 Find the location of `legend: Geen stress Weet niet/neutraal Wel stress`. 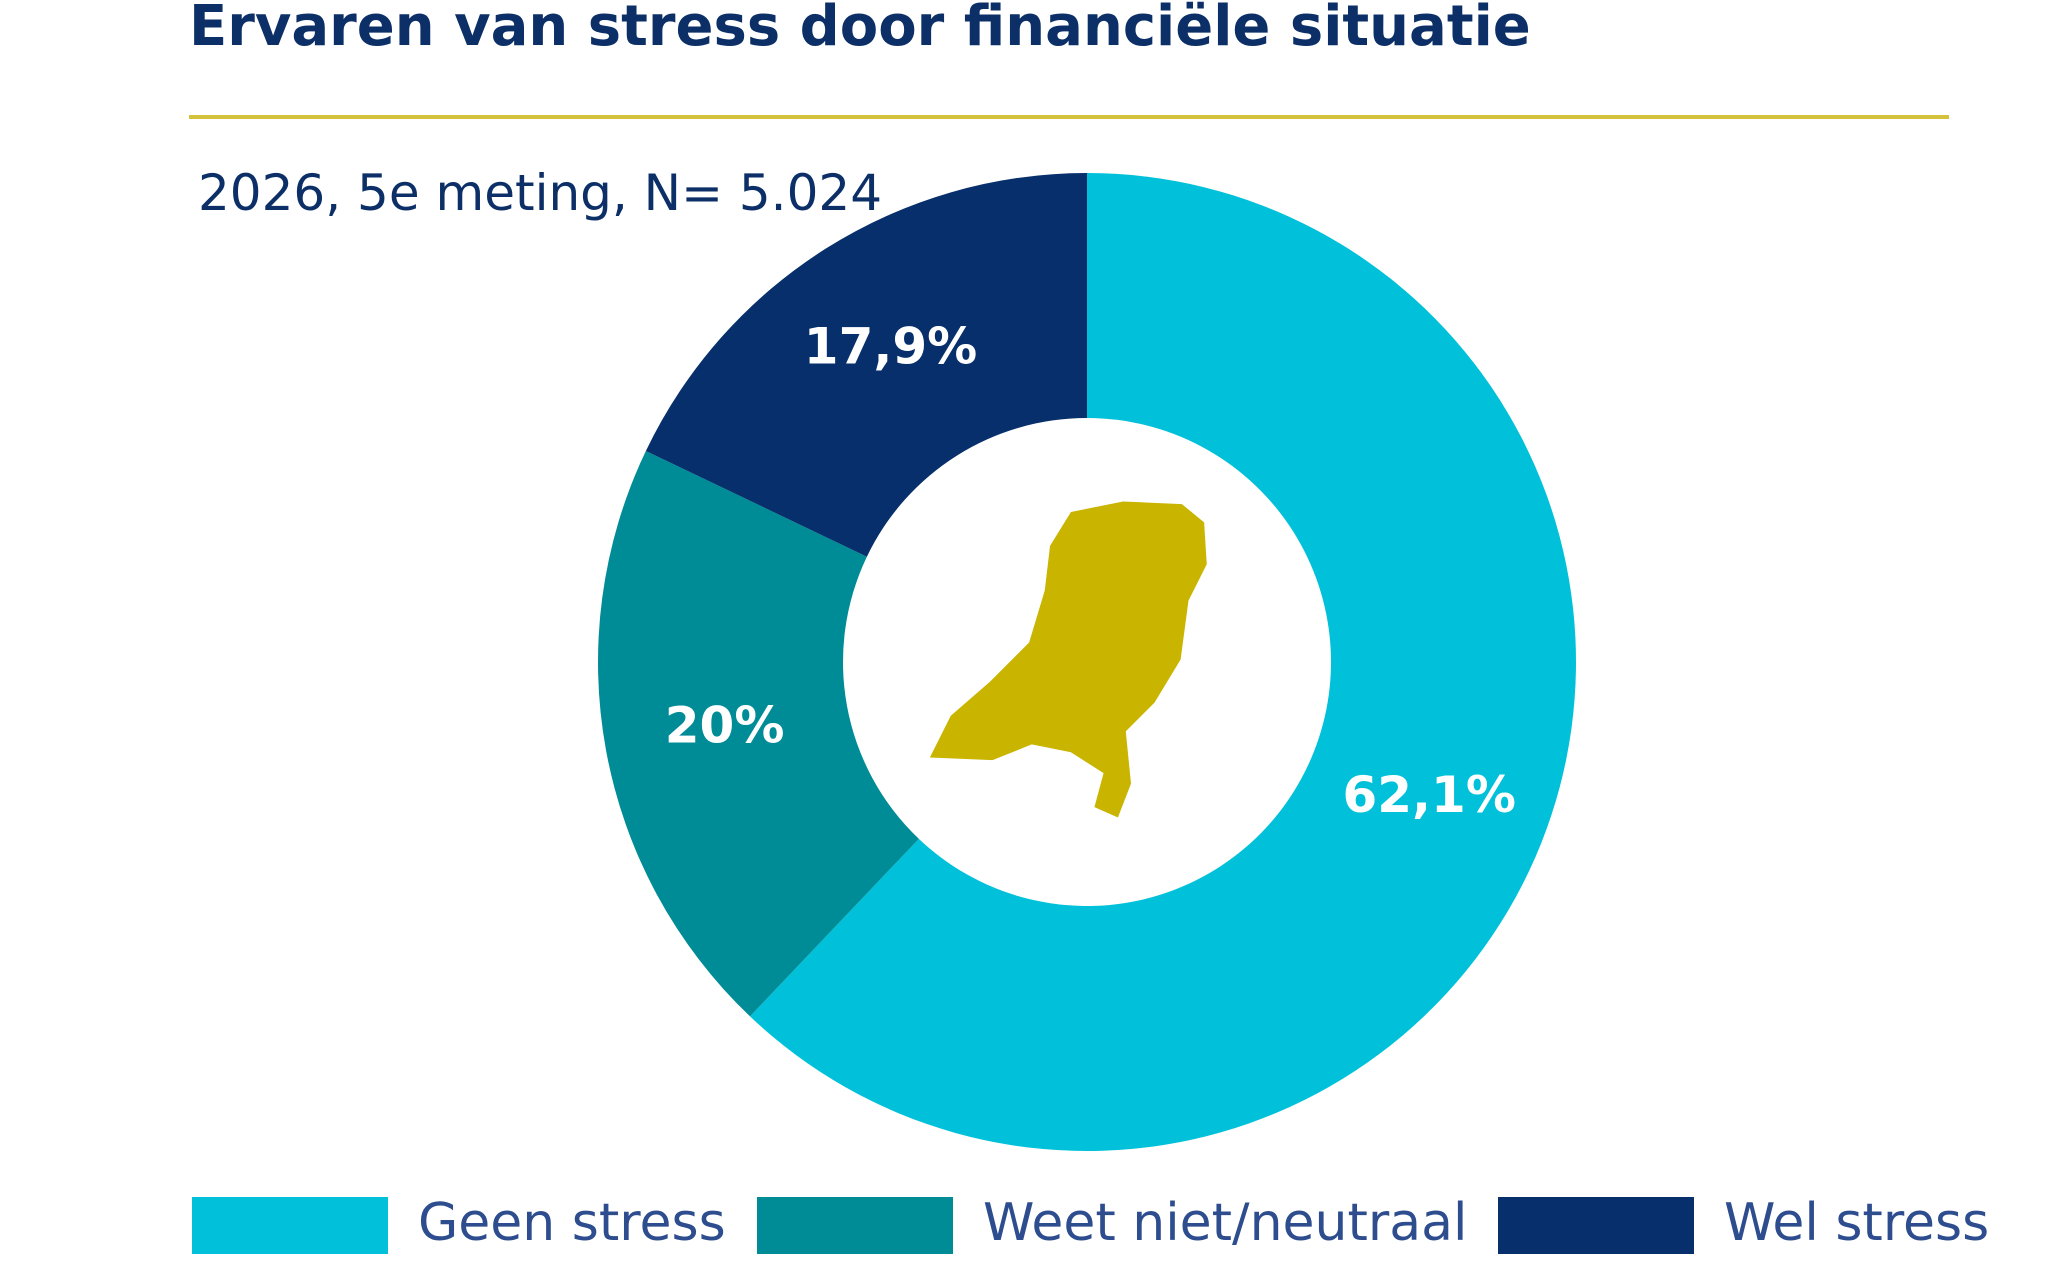

legend: Geen stress Weet niet/neutraal Wel stress is located at coordinates (1090, 1223).